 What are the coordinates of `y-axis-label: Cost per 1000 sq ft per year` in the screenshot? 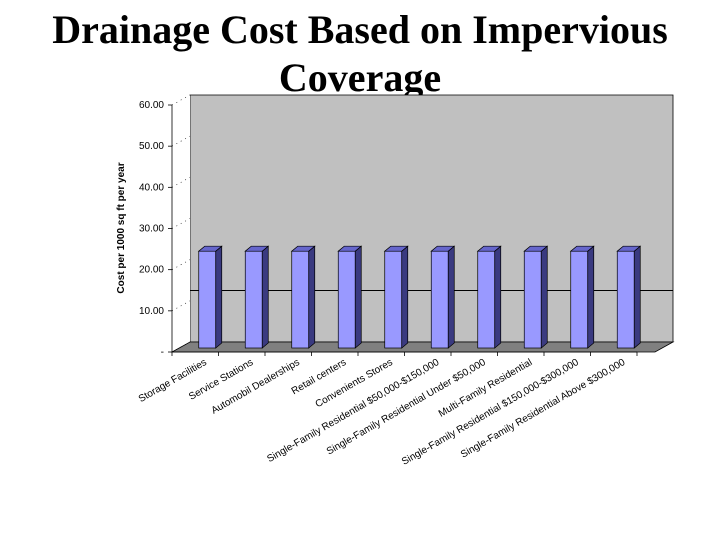 It's located at (121, 227).